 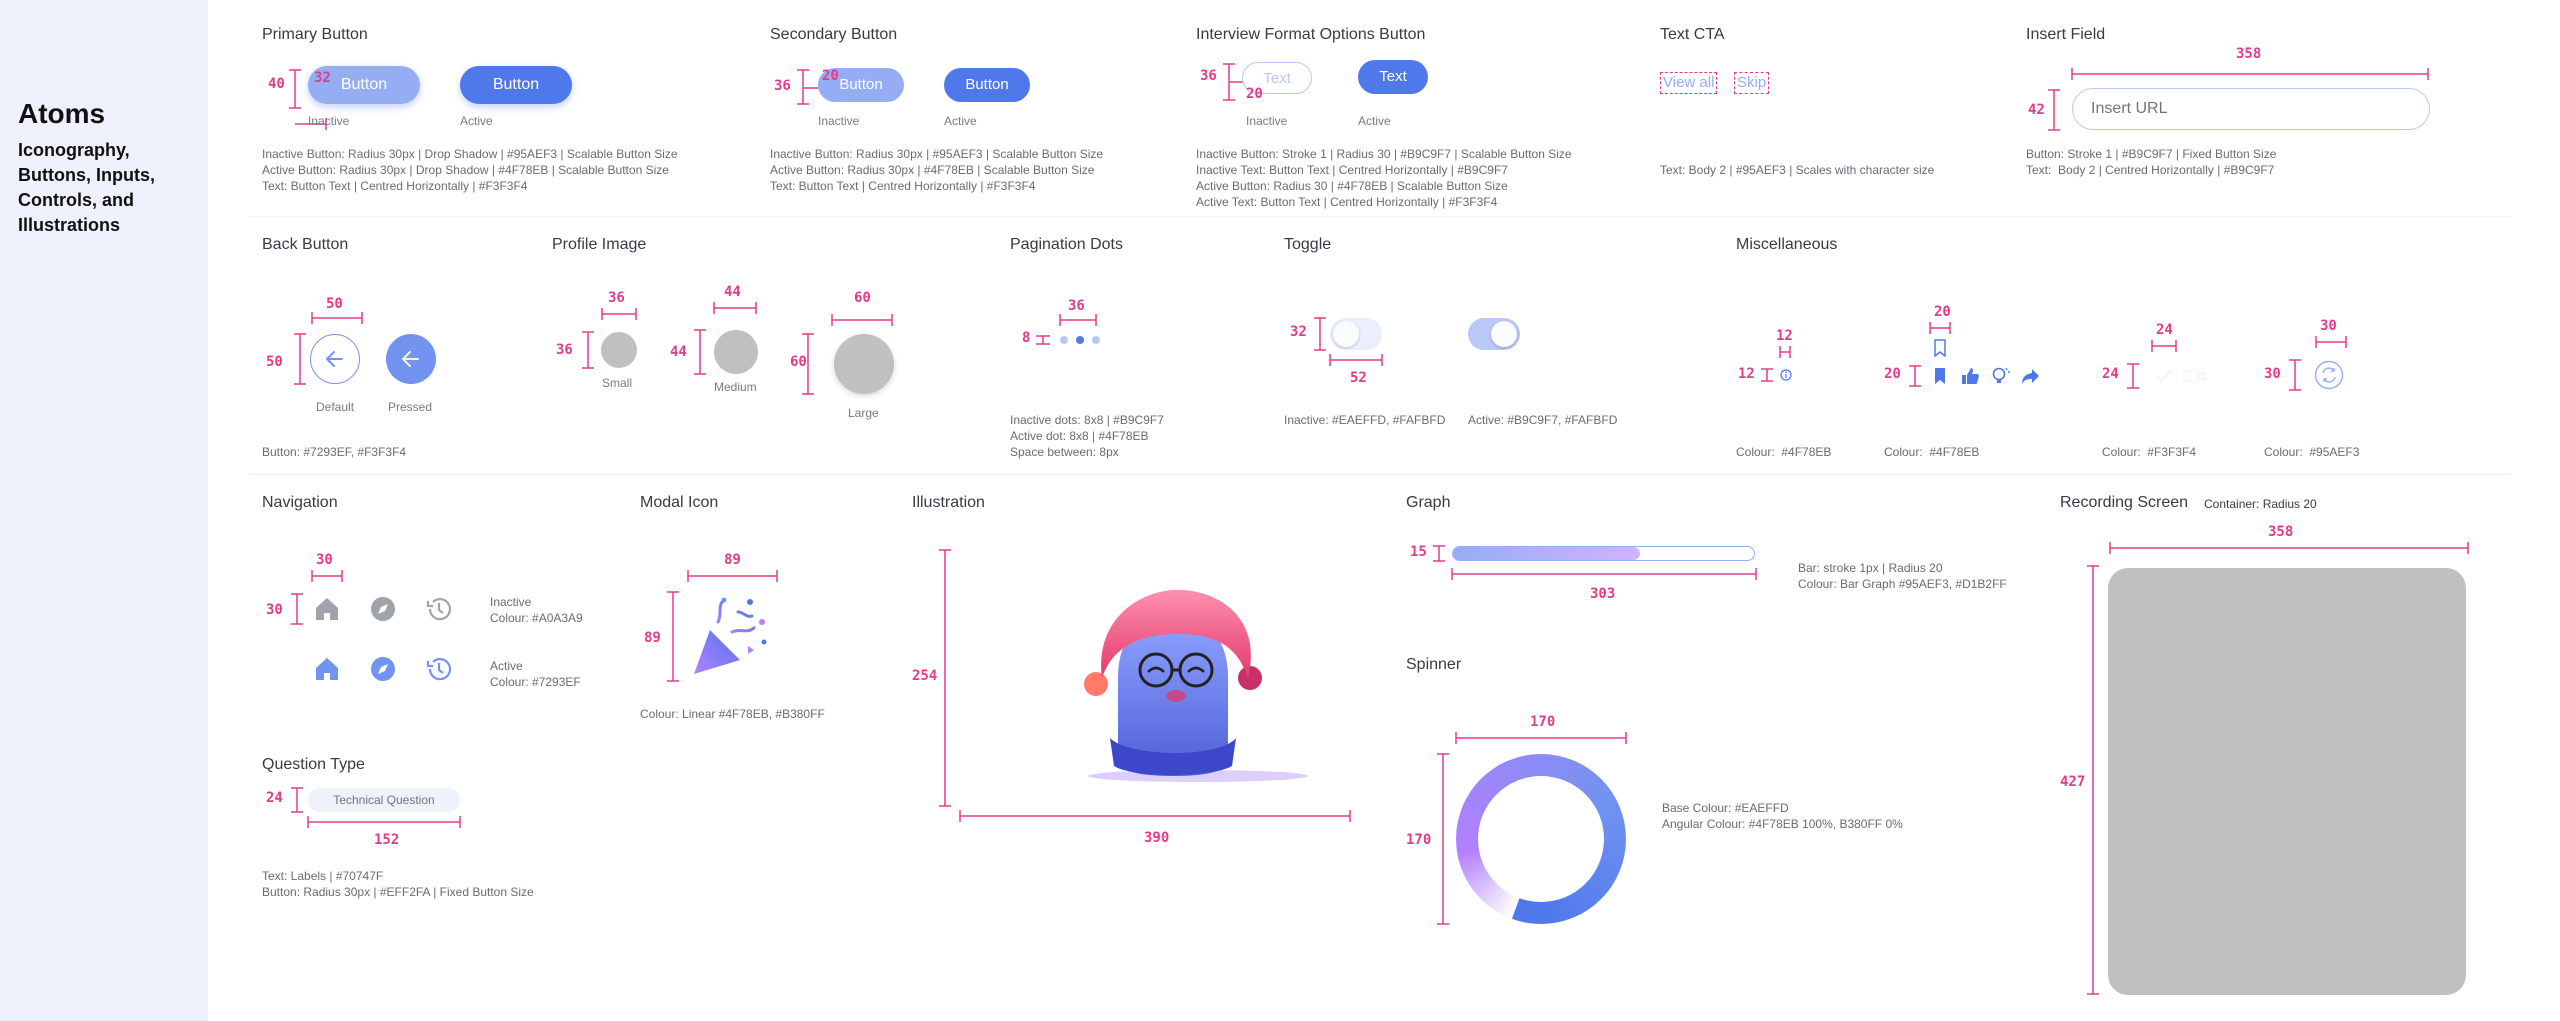 What do you see at coordinates (1277, 78) in the screenshot?
I see `interview-option-inactive: Text` at bounding box center [1277, 78].